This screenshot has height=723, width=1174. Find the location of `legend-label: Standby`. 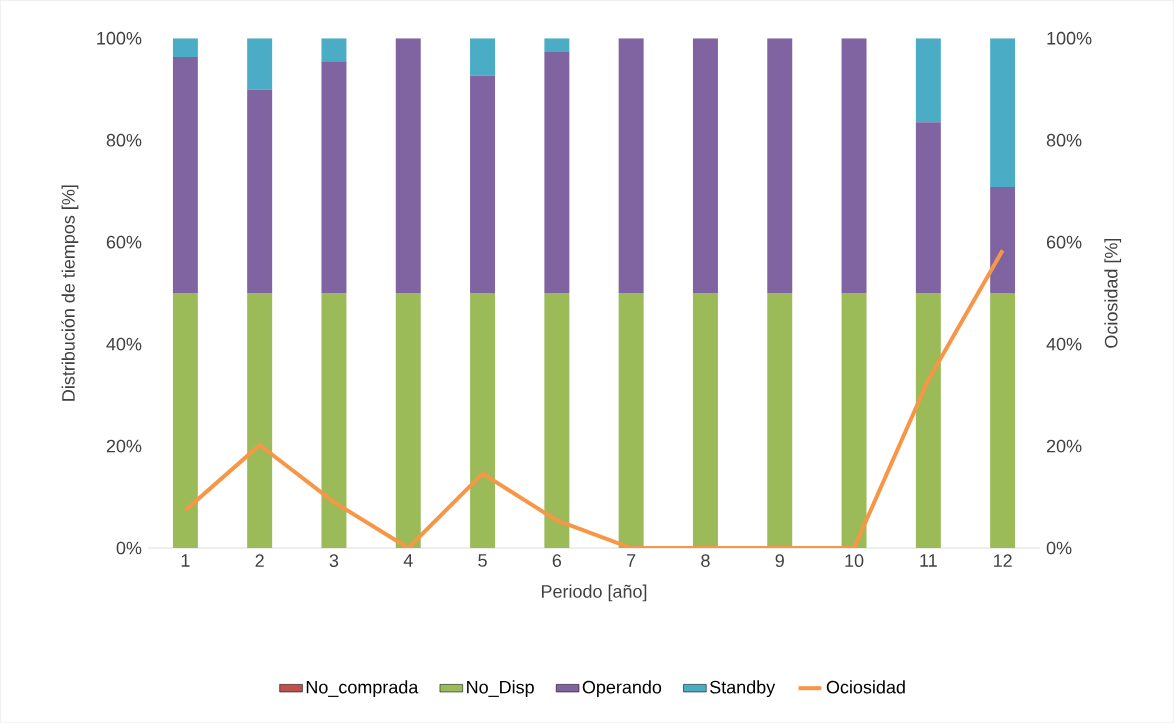

legend-label: Standby is located at coordinates (743, 688).